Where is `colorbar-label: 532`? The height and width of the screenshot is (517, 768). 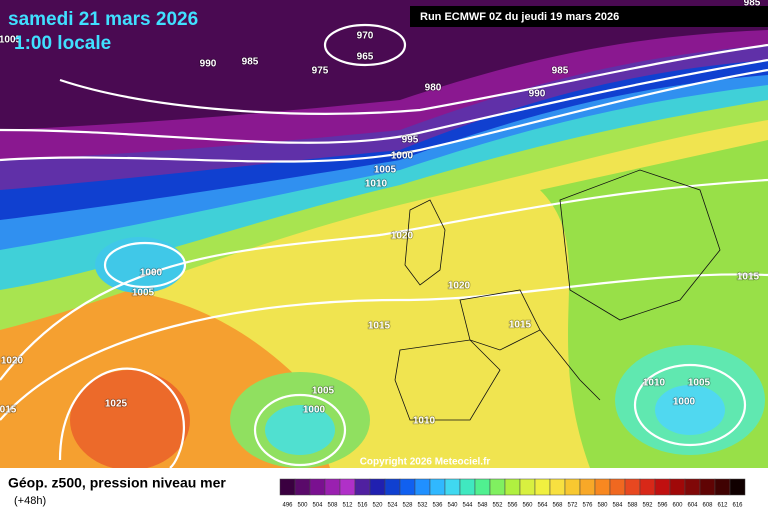 colorbar-label: 532 is located at coordinates (422, 506).